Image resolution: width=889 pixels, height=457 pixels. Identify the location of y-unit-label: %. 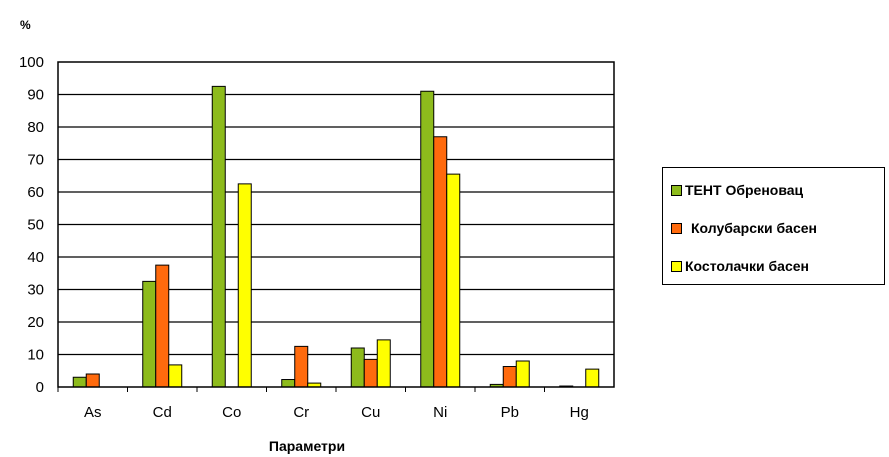
(25, 25).